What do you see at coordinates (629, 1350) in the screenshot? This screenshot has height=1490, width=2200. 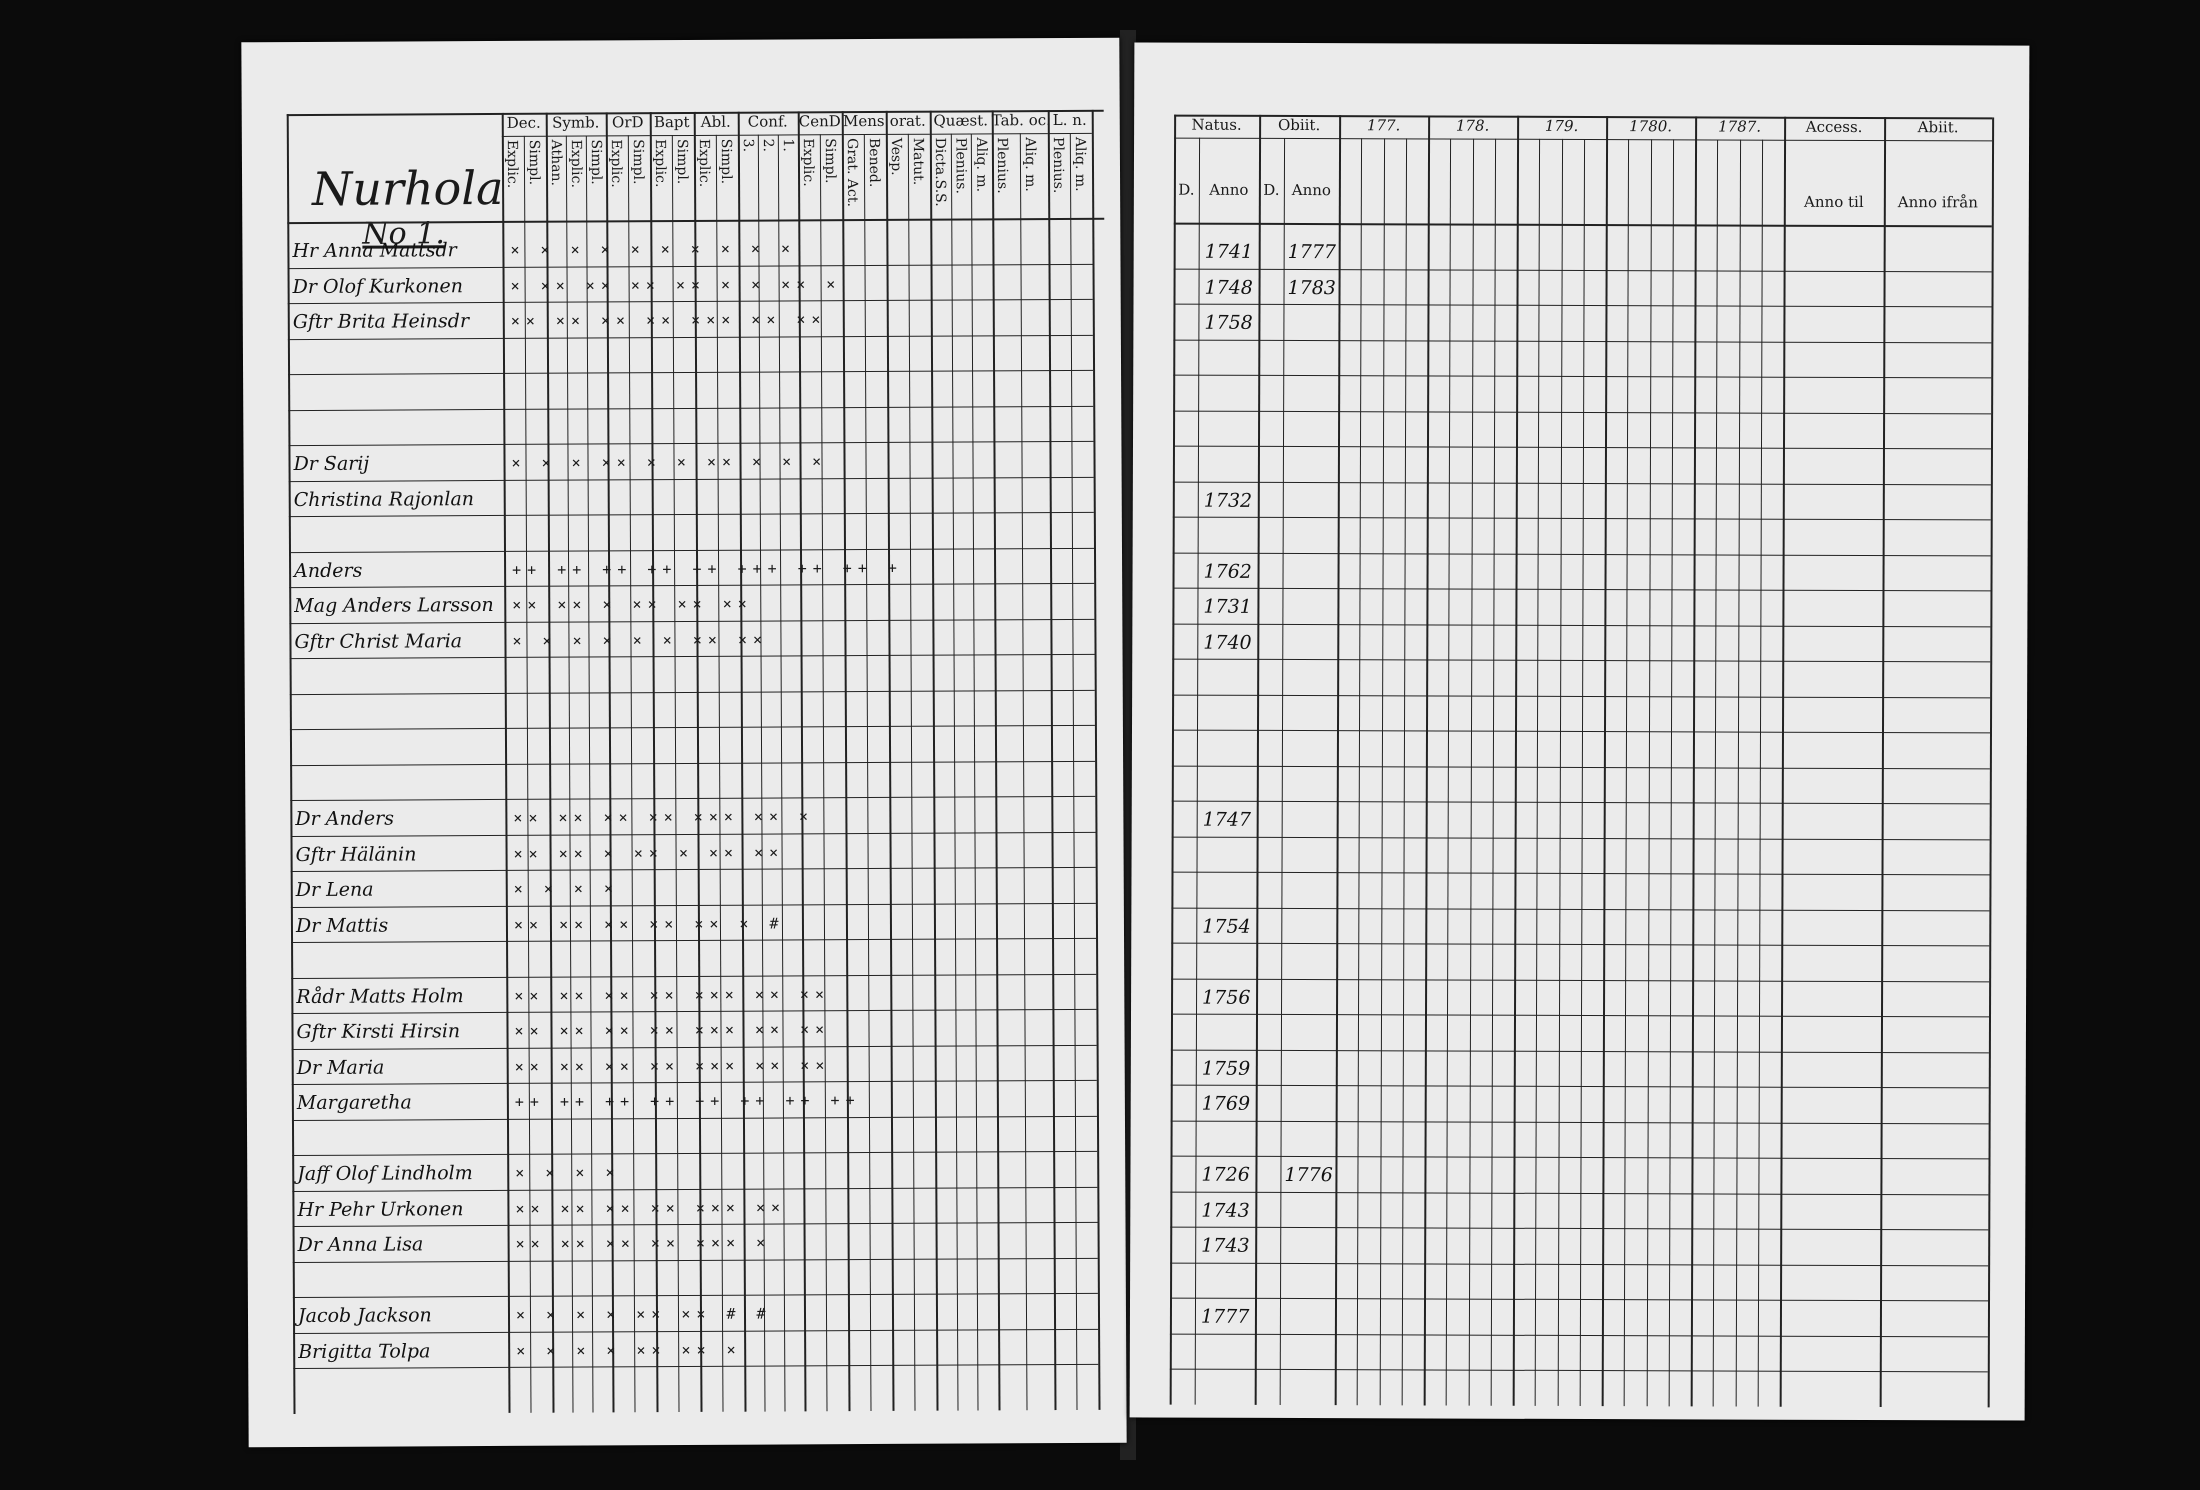 I see `knowledge-marks: × × × × ×× ×× ×` at bounding box center [629, 1350].